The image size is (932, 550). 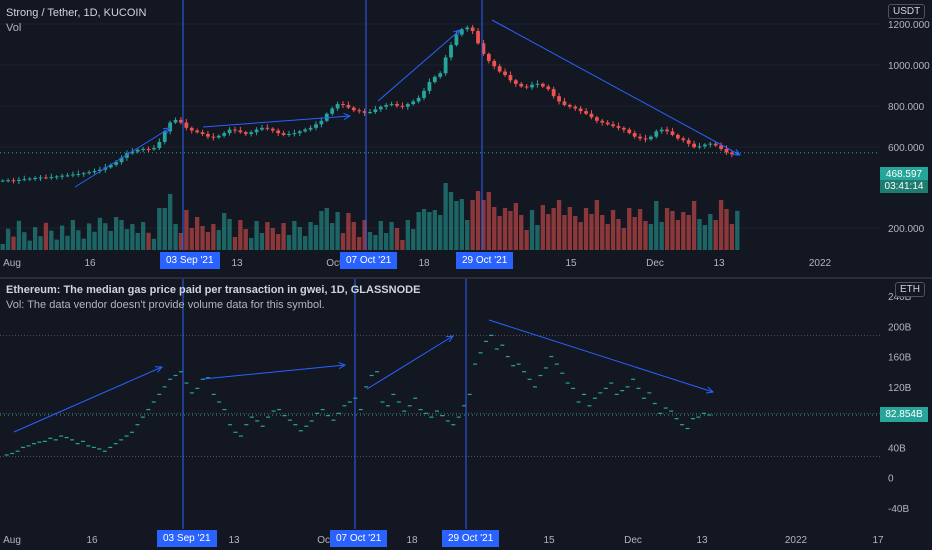 I want to click on bottom-y-tick-label: 0, so click(x=891, y=479).